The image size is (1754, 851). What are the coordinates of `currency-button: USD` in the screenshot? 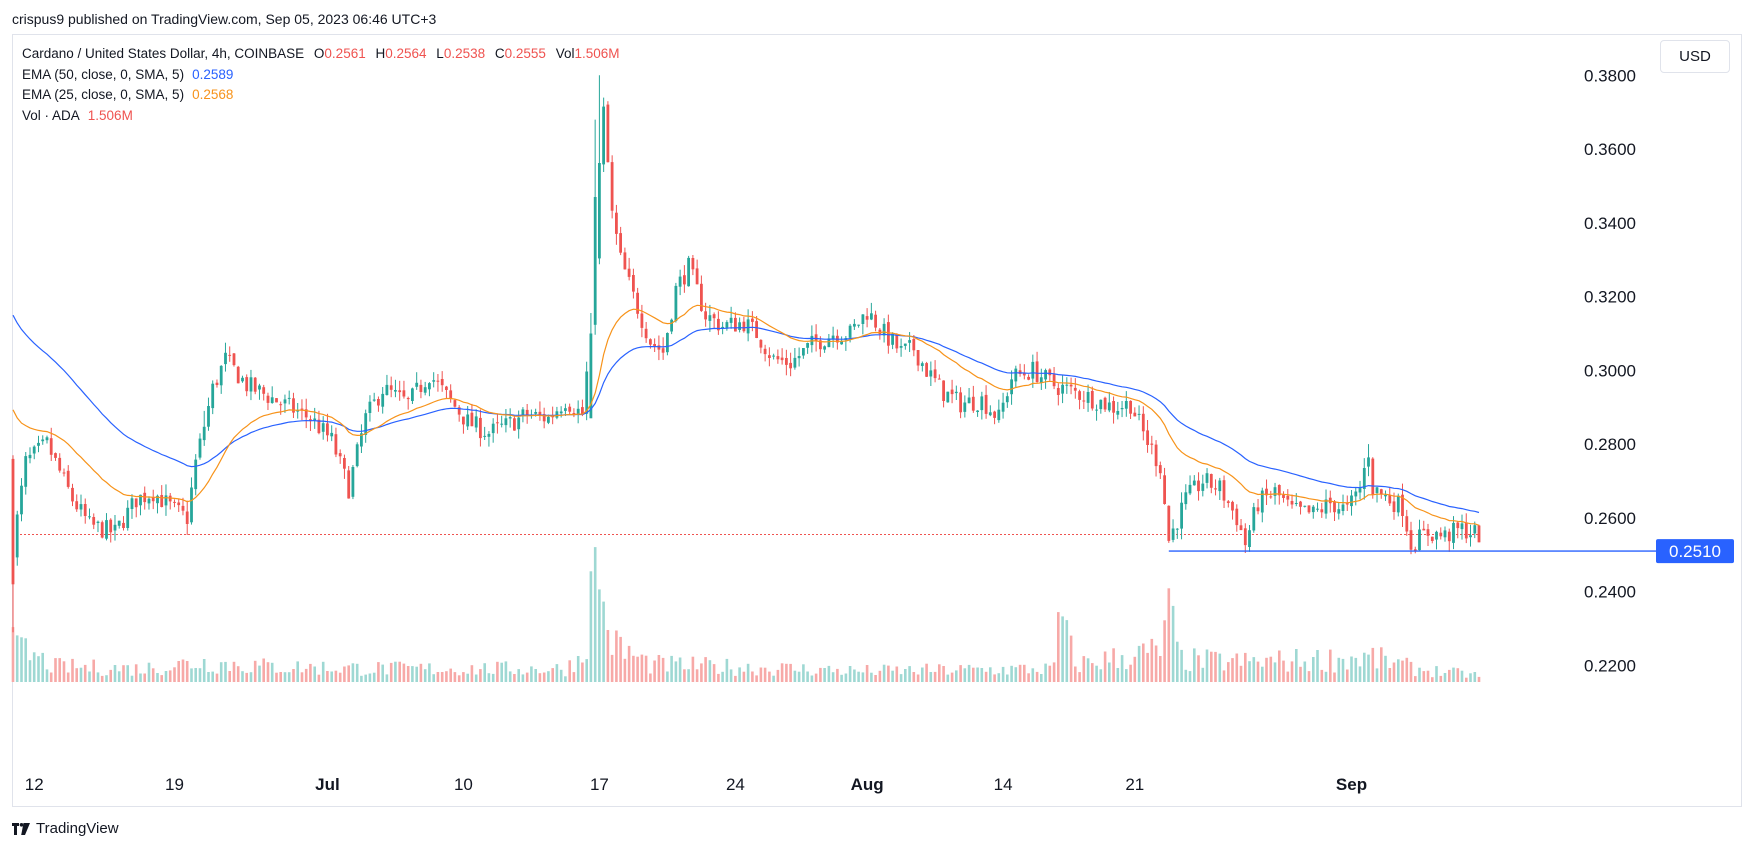 It's located at (1695, 56).